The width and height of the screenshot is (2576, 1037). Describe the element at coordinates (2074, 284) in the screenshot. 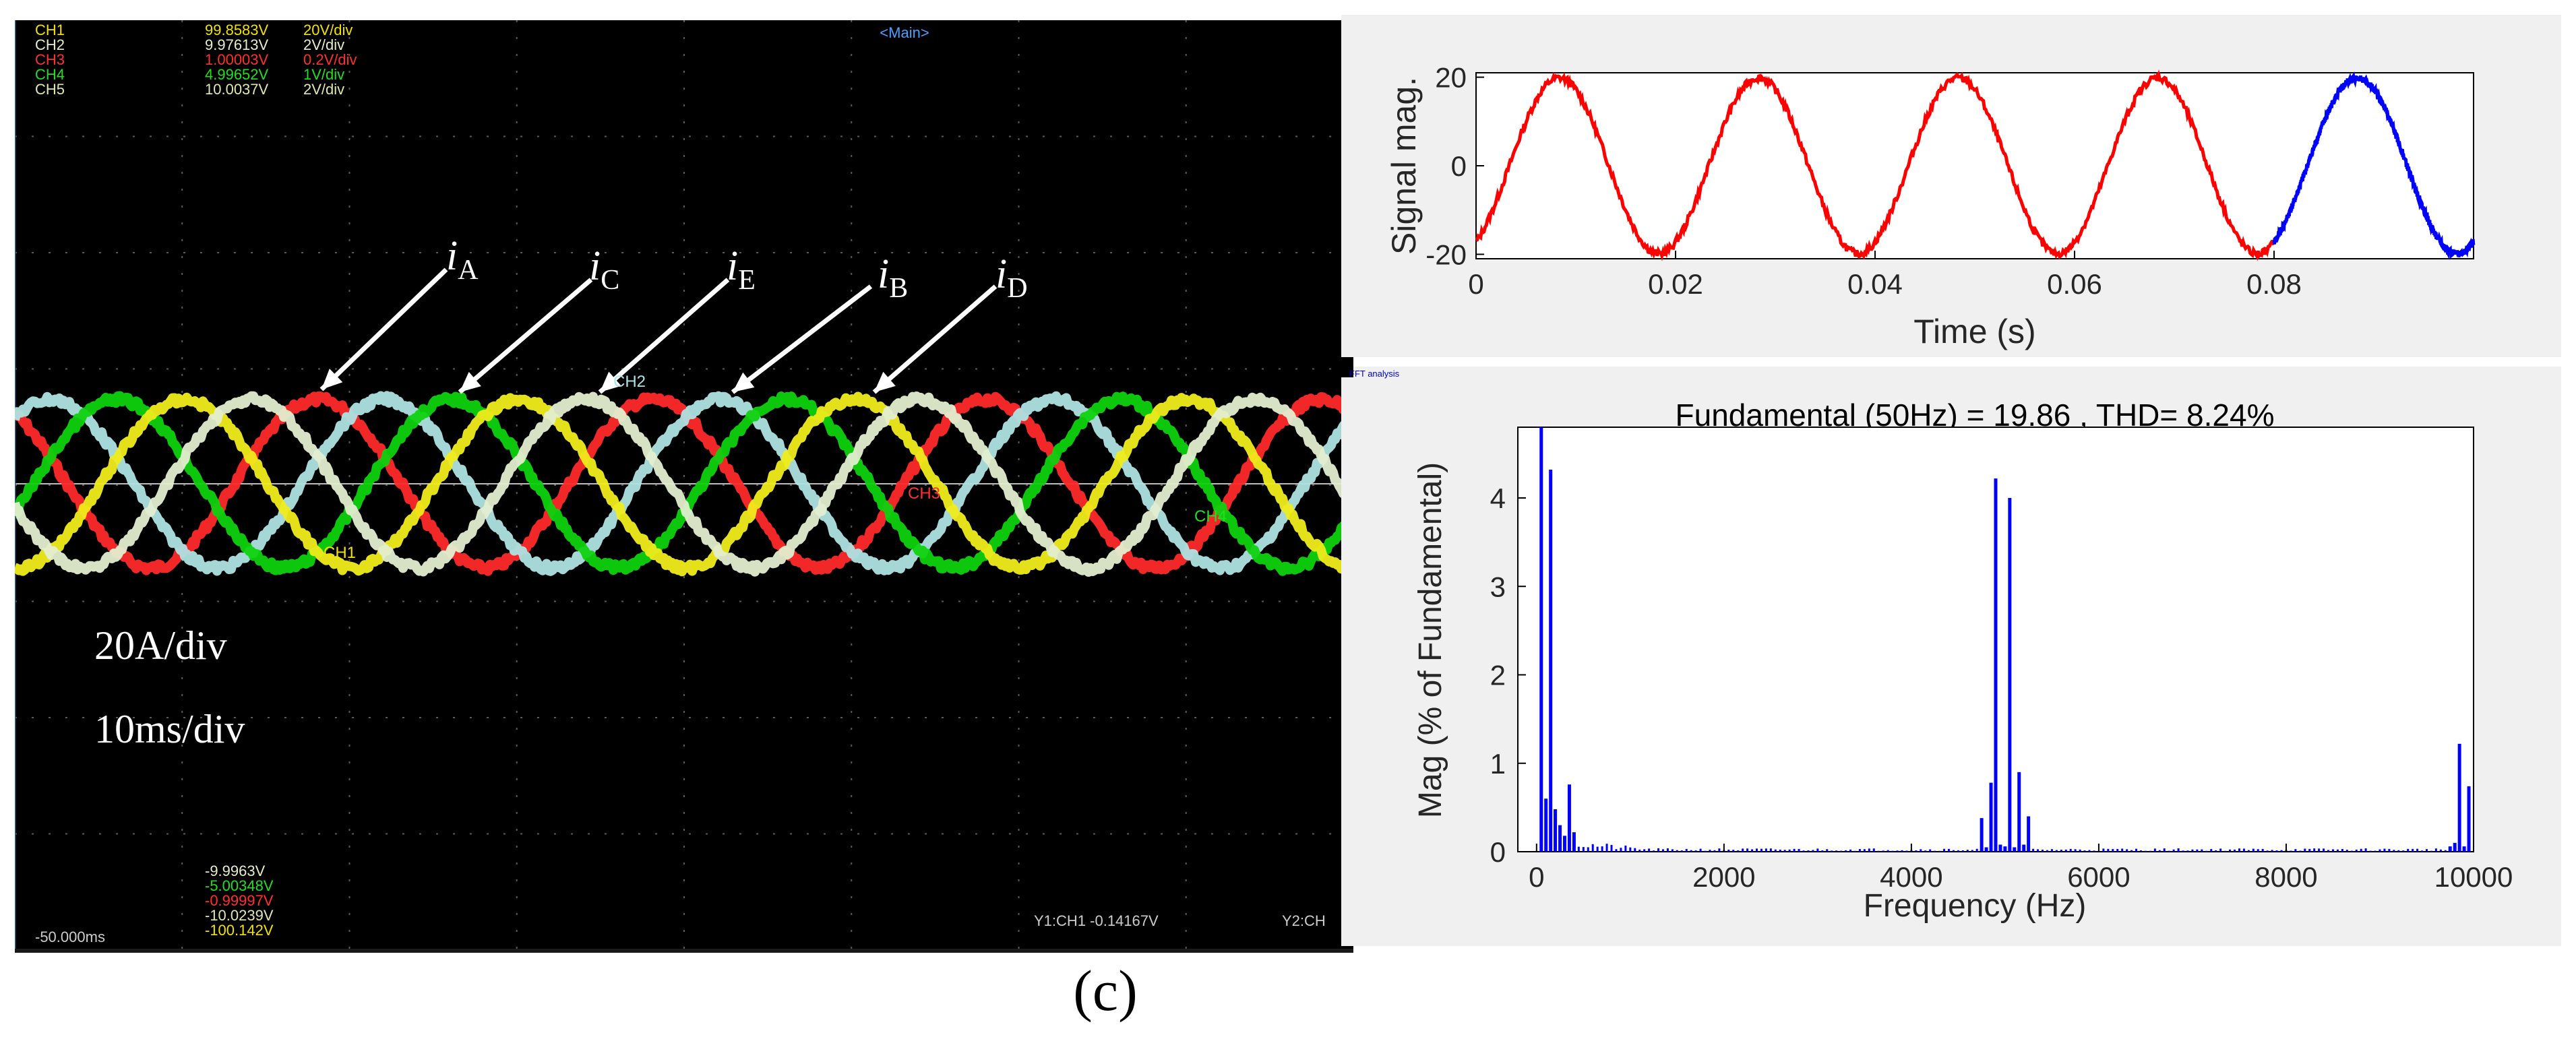

I see `signal-x-tick-label: 0.06` at that location.